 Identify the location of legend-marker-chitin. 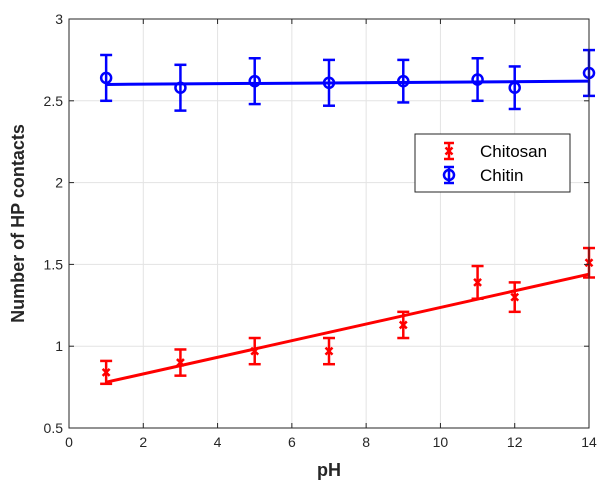
(449, 175).